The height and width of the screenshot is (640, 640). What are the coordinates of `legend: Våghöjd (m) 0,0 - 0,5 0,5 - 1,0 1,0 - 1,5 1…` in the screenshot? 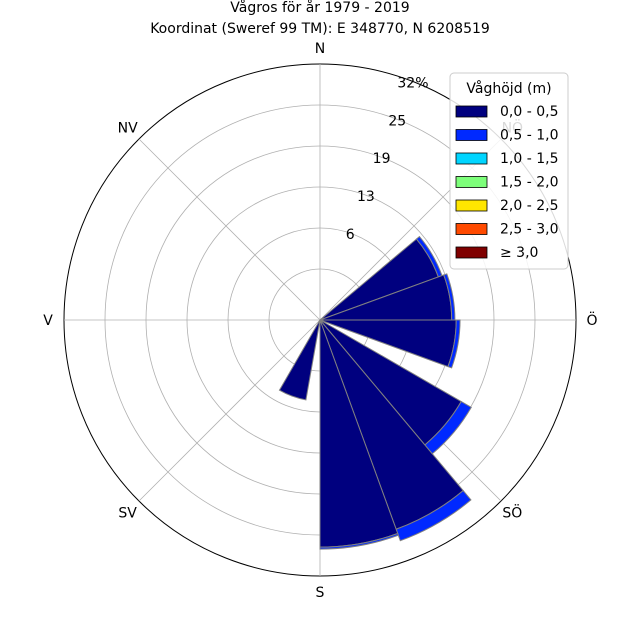 It's located at (509, 171).